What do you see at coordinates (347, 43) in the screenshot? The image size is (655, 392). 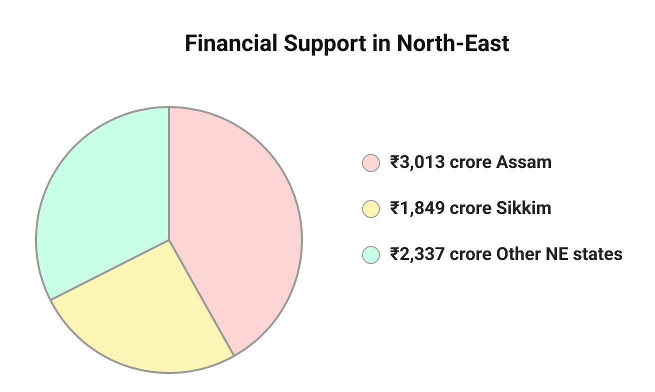 I see `chart-title: Financial Support in North-East` at bounding box center [347, 43].